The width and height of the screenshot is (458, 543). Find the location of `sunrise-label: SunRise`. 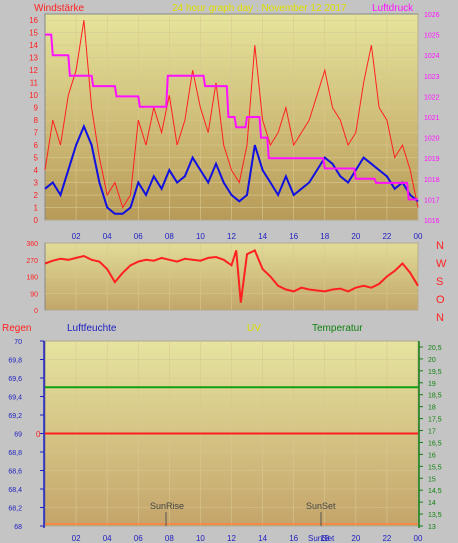

sunrise-label: SunRise is located at coordinates (167, 506).